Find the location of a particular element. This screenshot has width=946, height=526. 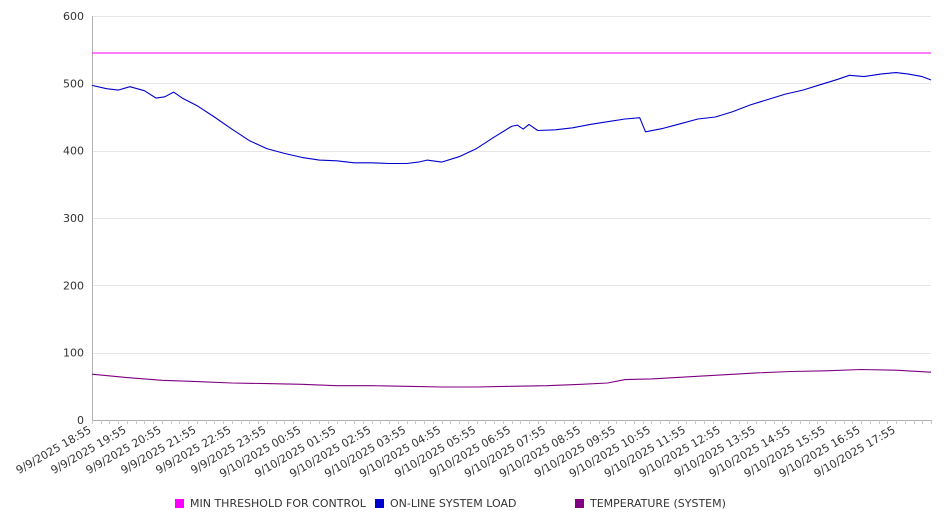

legend-label: MIN THRESHOLD FOR CONTROL is located at coordinates (278, 503).